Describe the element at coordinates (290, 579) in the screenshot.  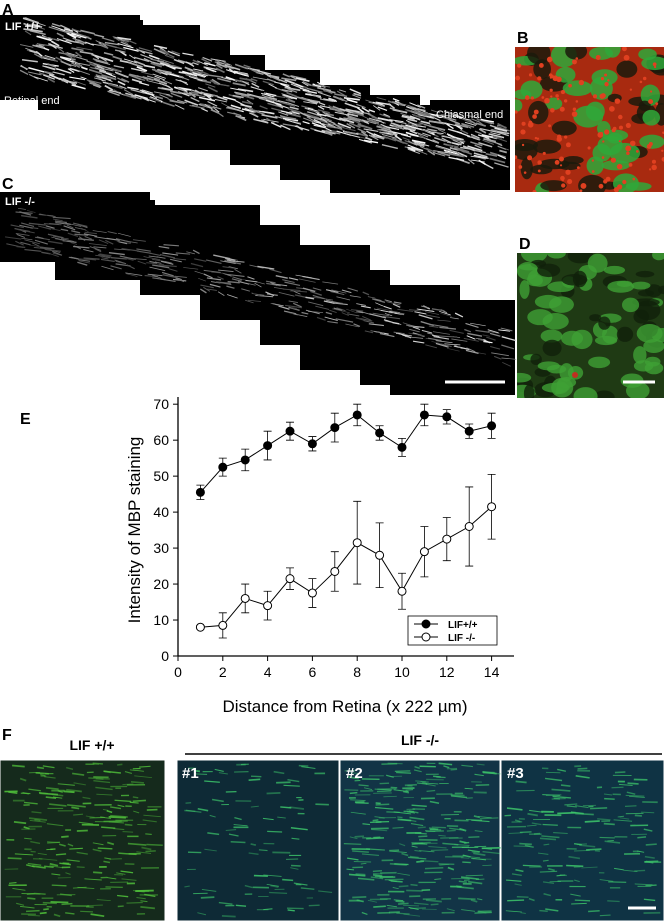
I see `marker` at that location.